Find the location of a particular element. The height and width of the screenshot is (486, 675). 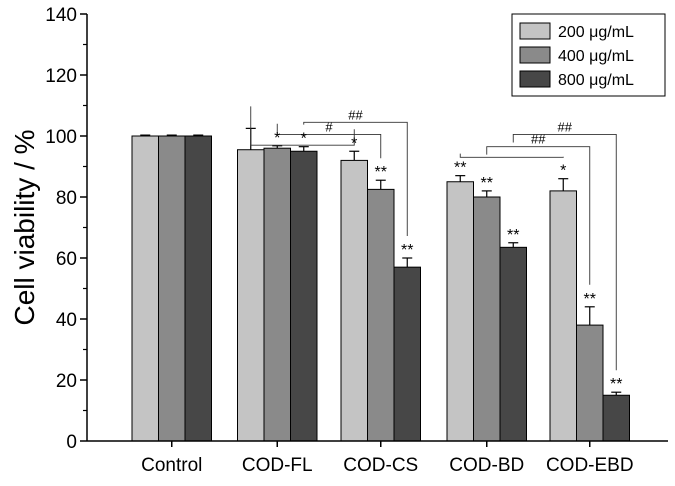

bar-cod-ebd-s0 is located at coordinates (563, 316).